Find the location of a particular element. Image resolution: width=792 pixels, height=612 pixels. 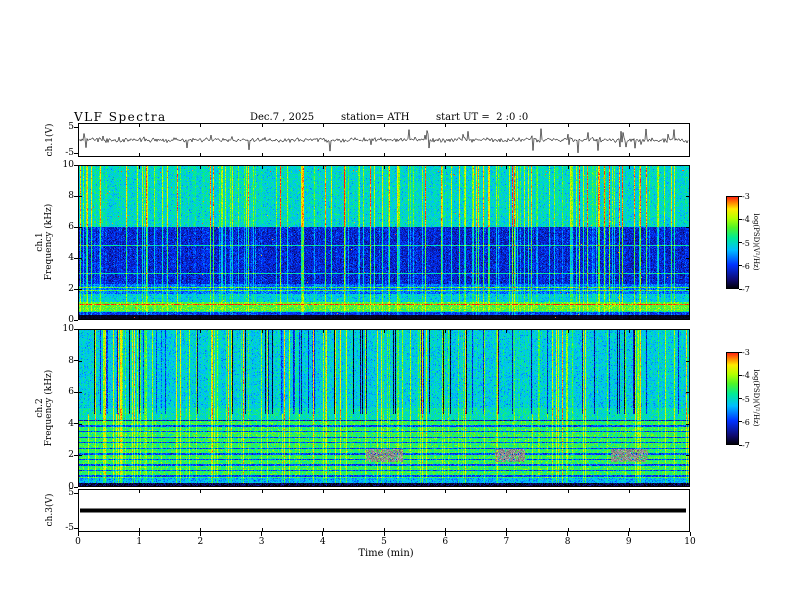

x-tick-label: 1 is located at coordinates (139, 542).